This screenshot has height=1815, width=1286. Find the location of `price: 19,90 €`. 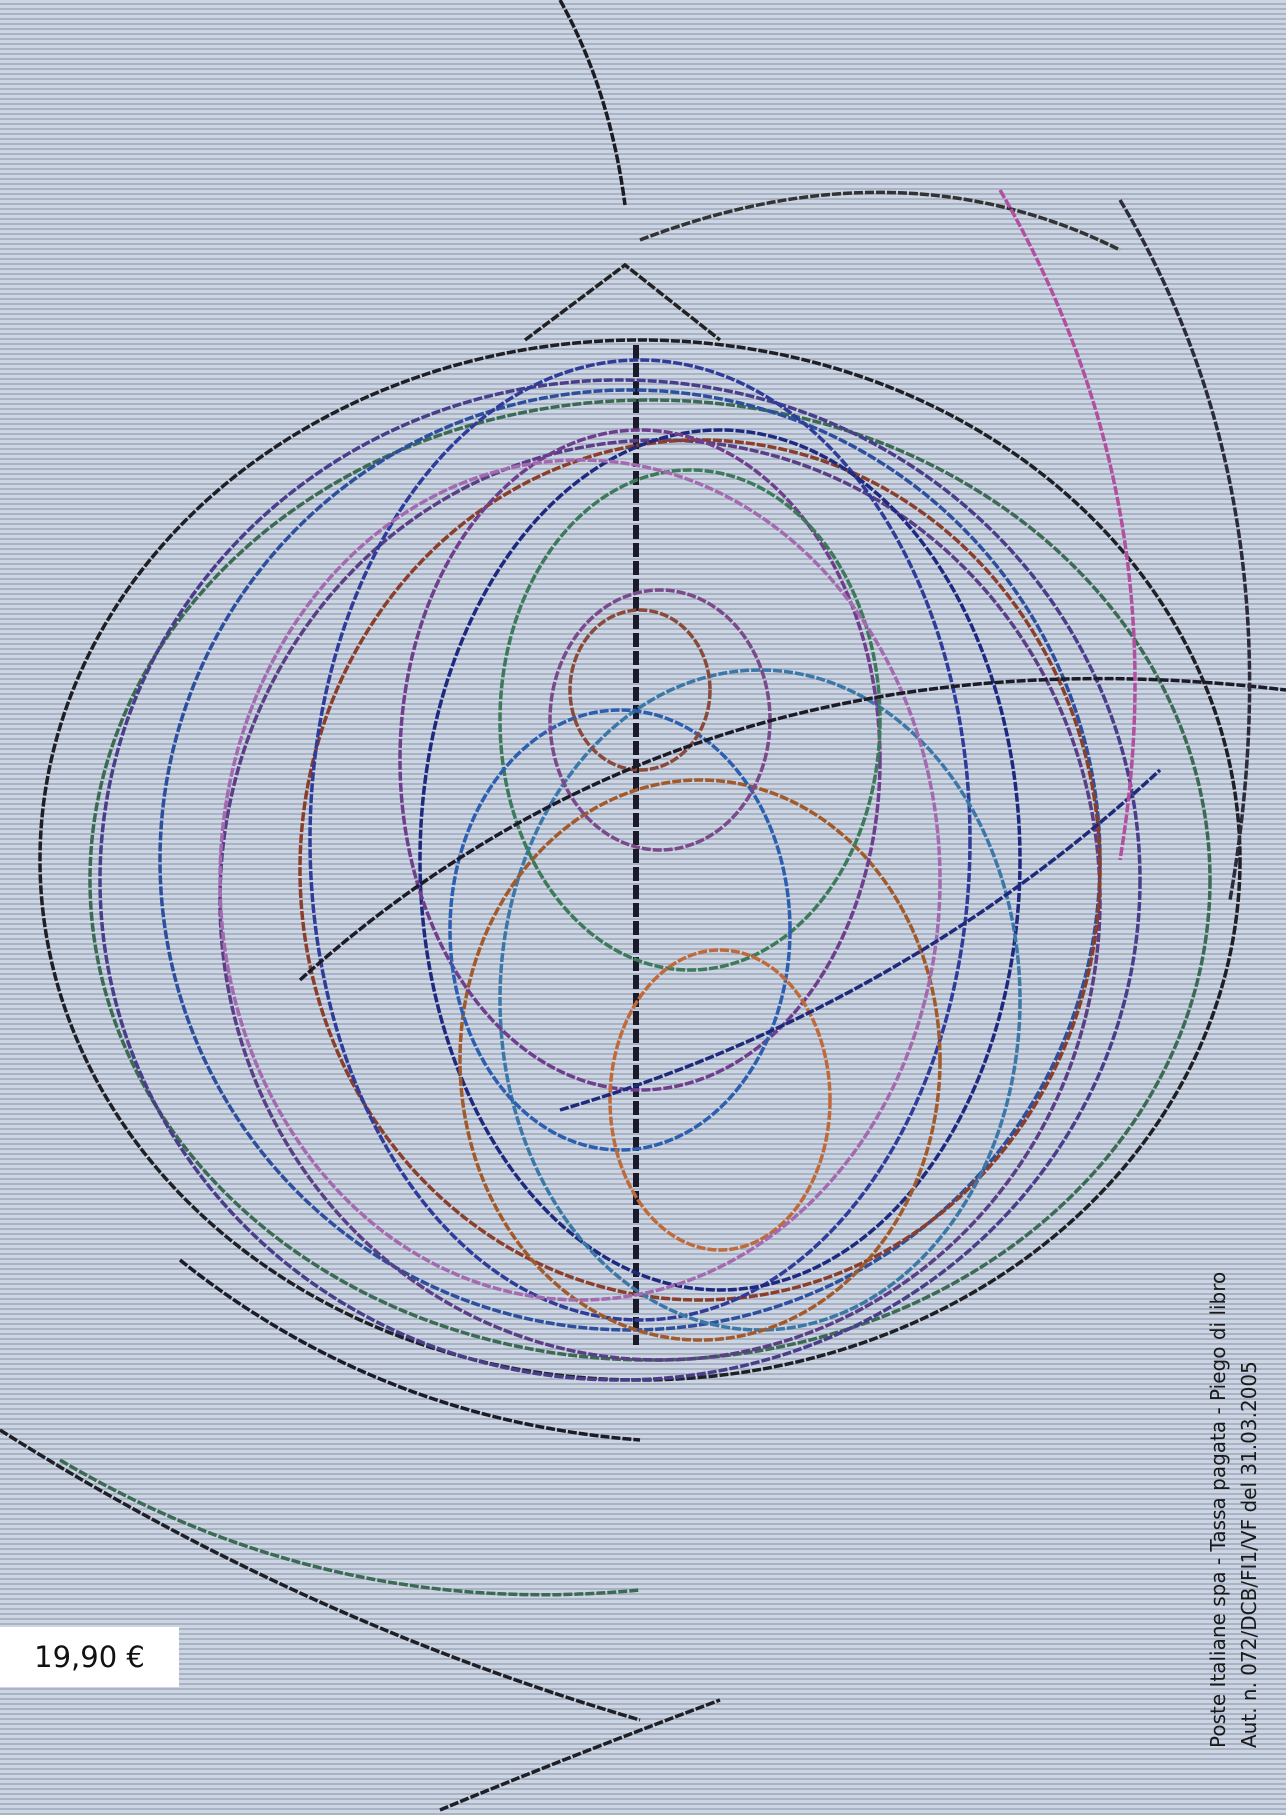

price: 19,90 € is located at coordinates (89, 1657).